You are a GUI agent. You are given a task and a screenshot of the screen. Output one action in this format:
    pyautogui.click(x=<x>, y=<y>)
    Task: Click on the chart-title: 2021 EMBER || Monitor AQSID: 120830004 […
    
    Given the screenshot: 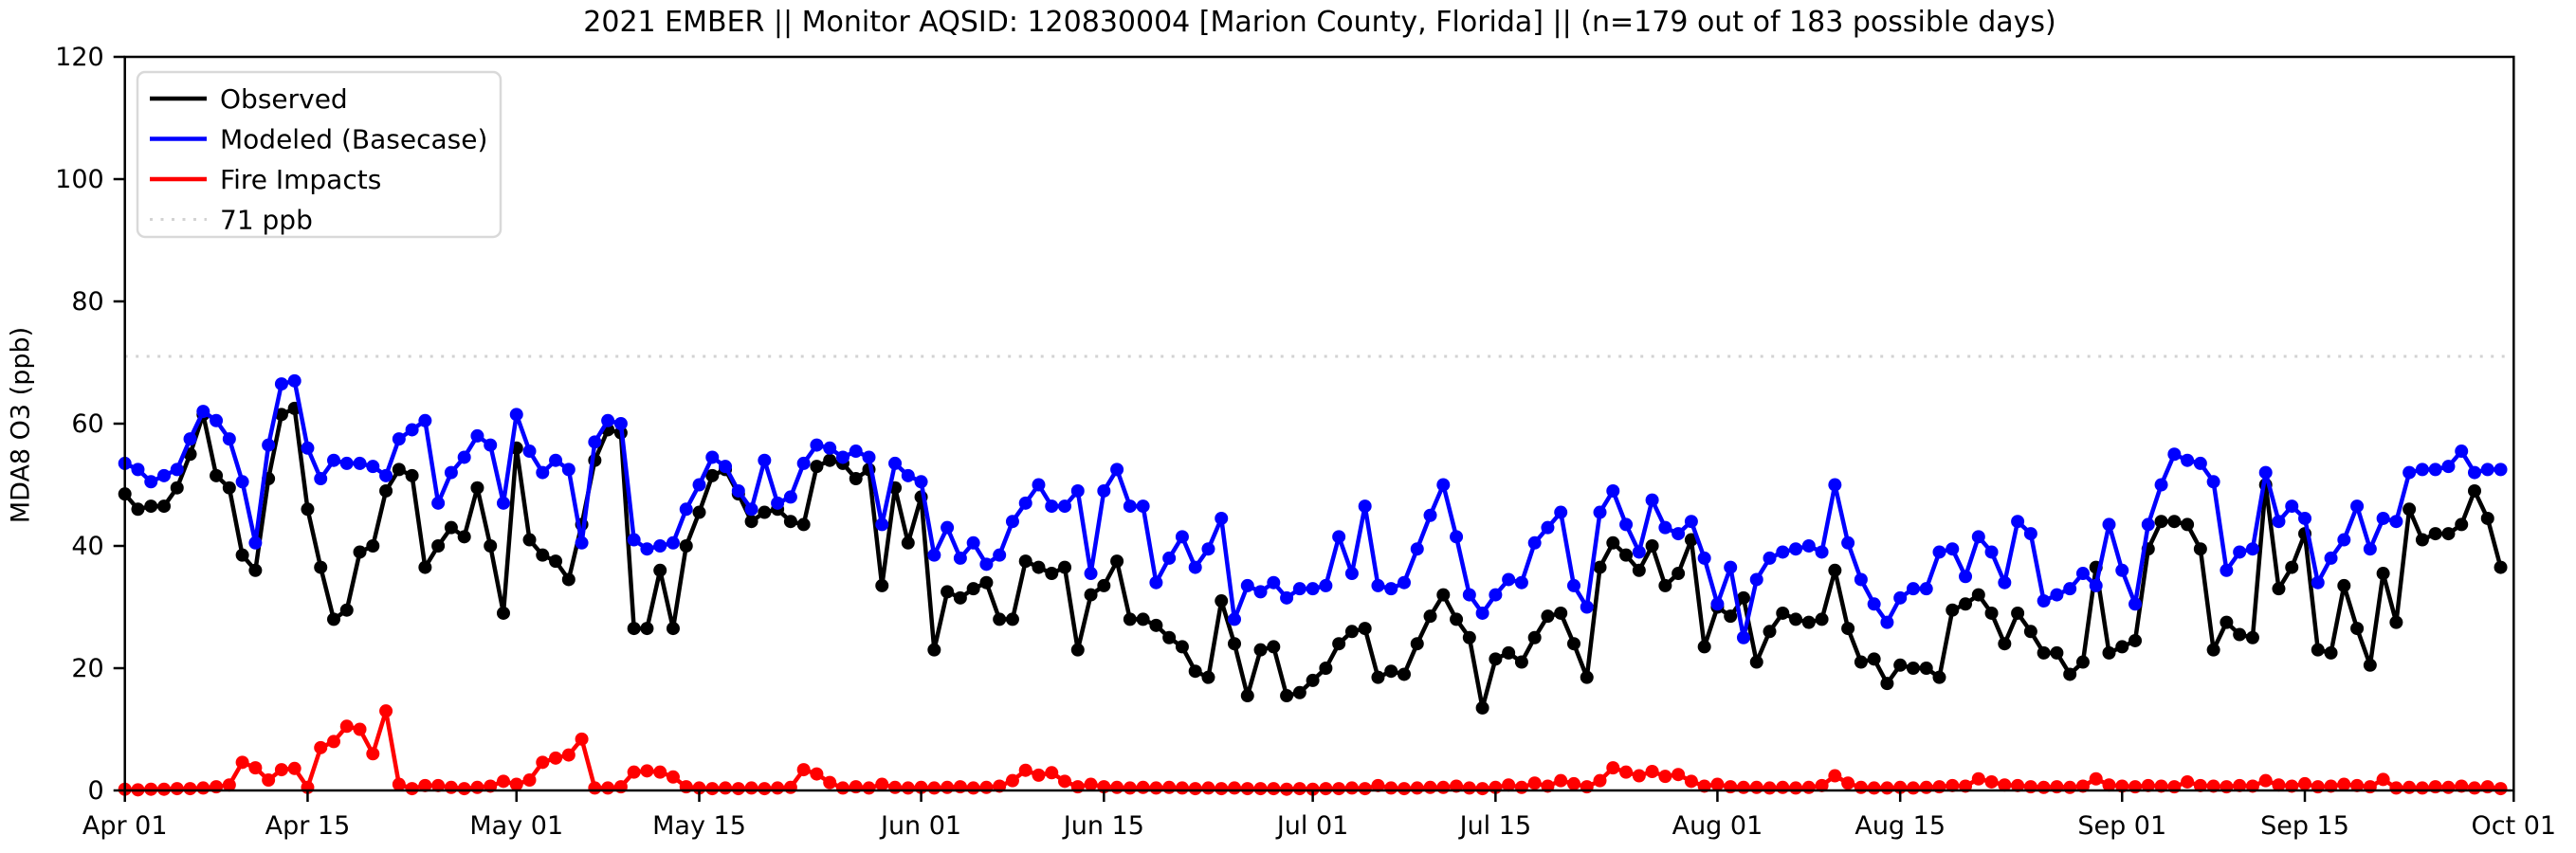 What is the action you would take?
    pyautogui.click(x=1319, y=22)
    